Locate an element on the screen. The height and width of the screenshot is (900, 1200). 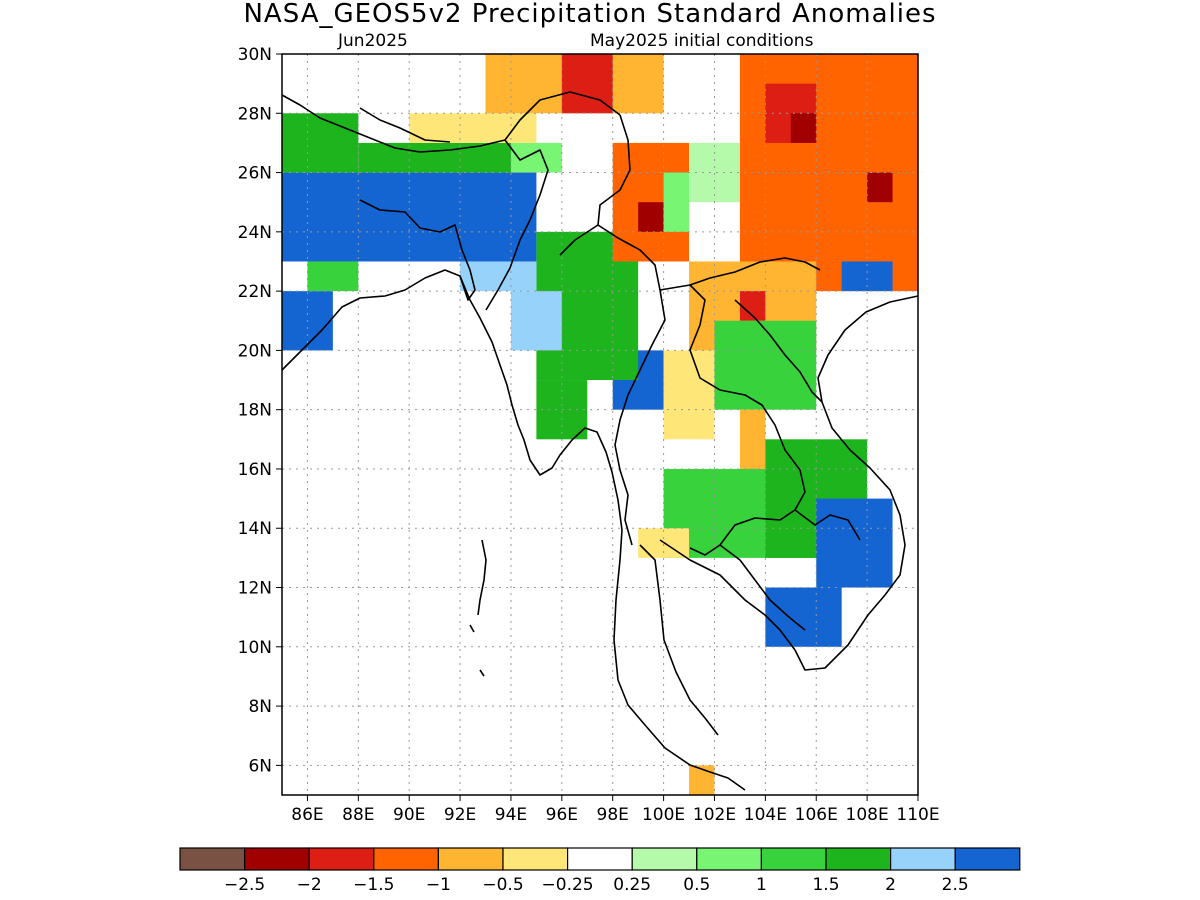
lon-label: 90E is located at coordinates (409, 815).